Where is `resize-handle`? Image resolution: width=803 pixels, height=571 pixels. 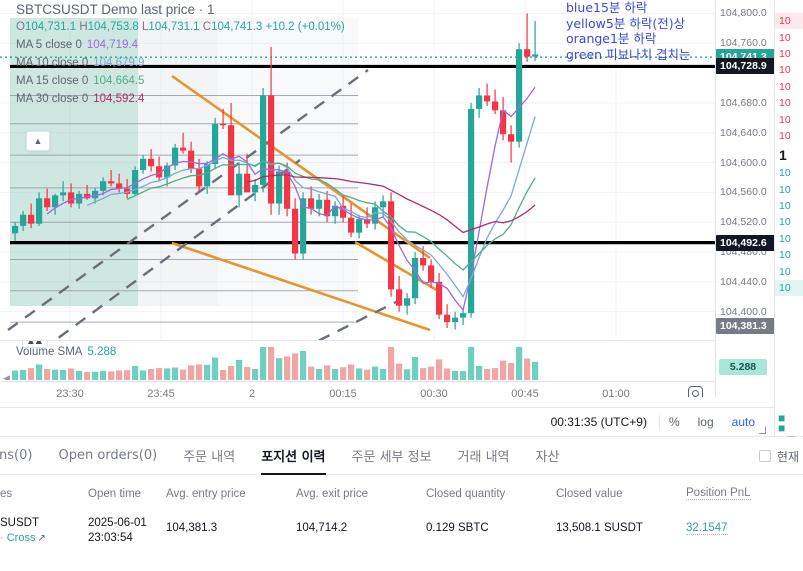 resize-handle is located at coordinates (762, 430).